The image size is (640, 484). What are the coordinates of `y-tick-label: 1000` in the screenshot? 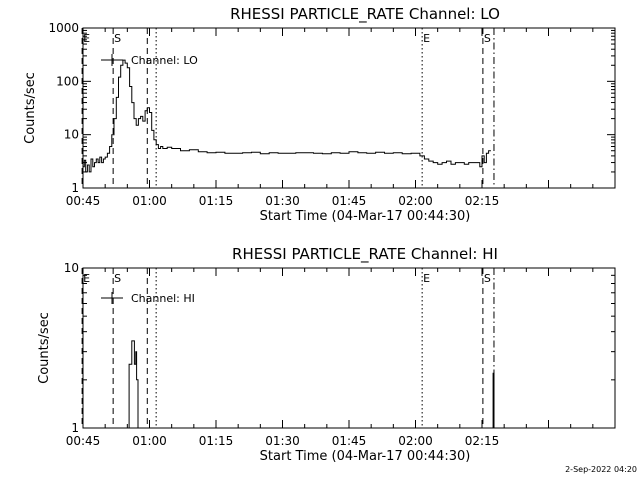 It's located at (63, 28).